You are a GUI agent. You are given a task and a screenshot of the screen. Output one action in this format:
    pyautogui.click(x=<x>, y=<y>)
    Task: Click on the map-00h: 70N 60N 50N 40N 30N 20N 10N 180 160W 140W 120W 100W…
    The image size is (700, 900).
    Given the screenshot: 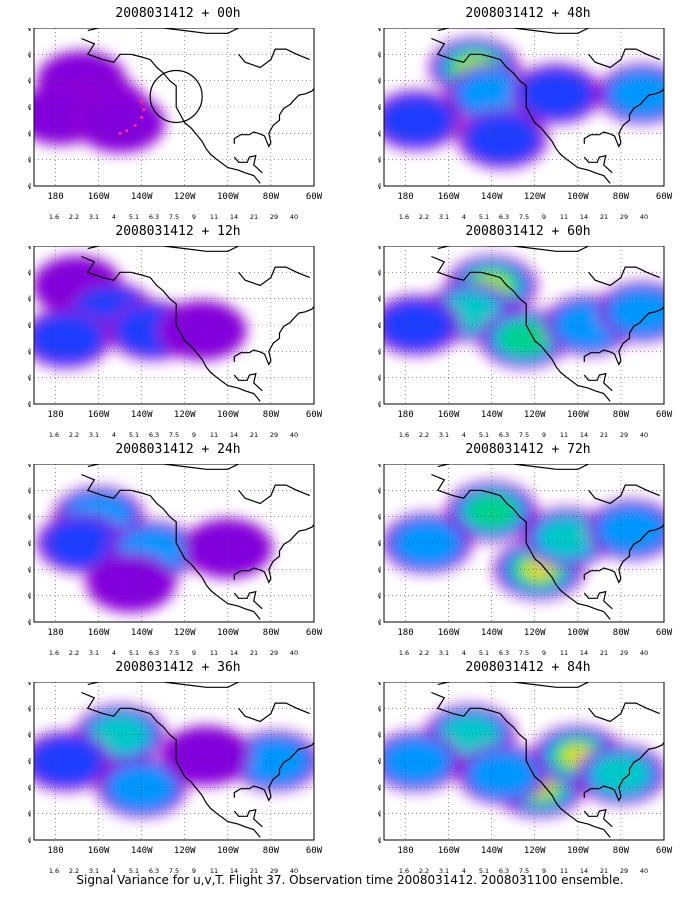 What is the action you would take?
    pyautogui.click(x=175, y=124)
    